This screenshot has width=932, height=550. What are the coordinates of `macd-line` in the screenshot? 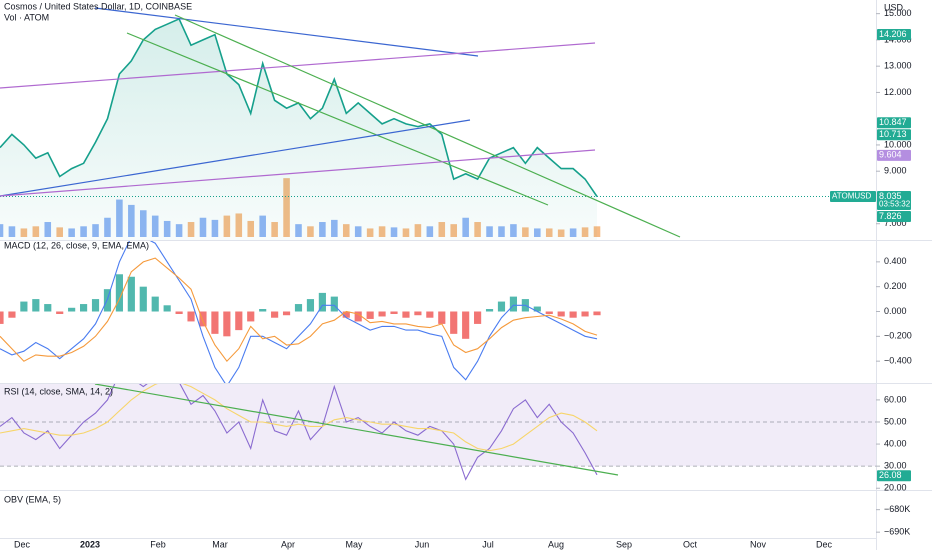 It's located at (299, 310).